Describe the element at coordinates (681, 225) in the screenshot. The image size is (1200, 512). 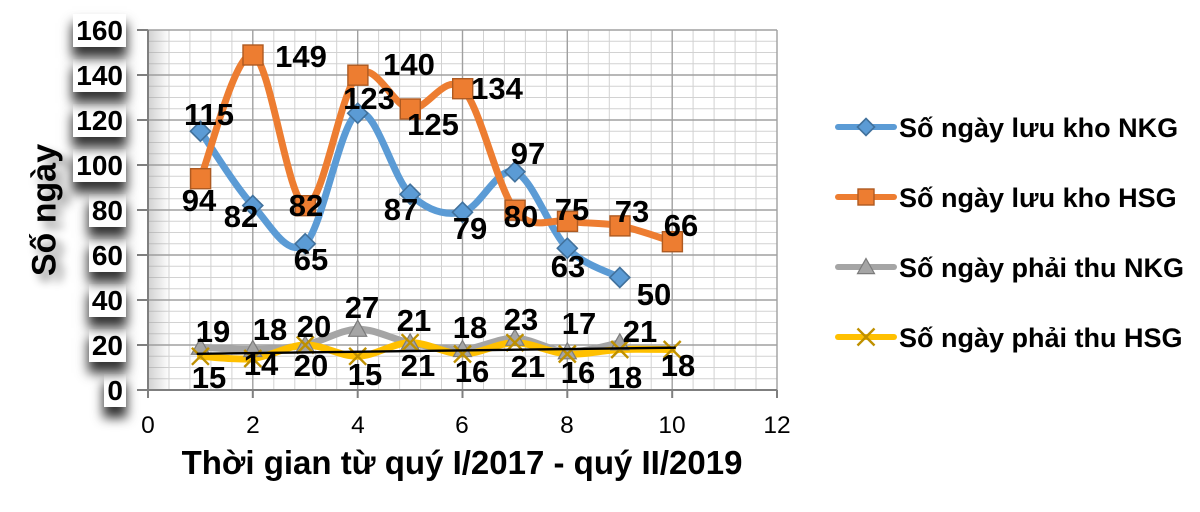
I see `svg-text: 66` at that location.